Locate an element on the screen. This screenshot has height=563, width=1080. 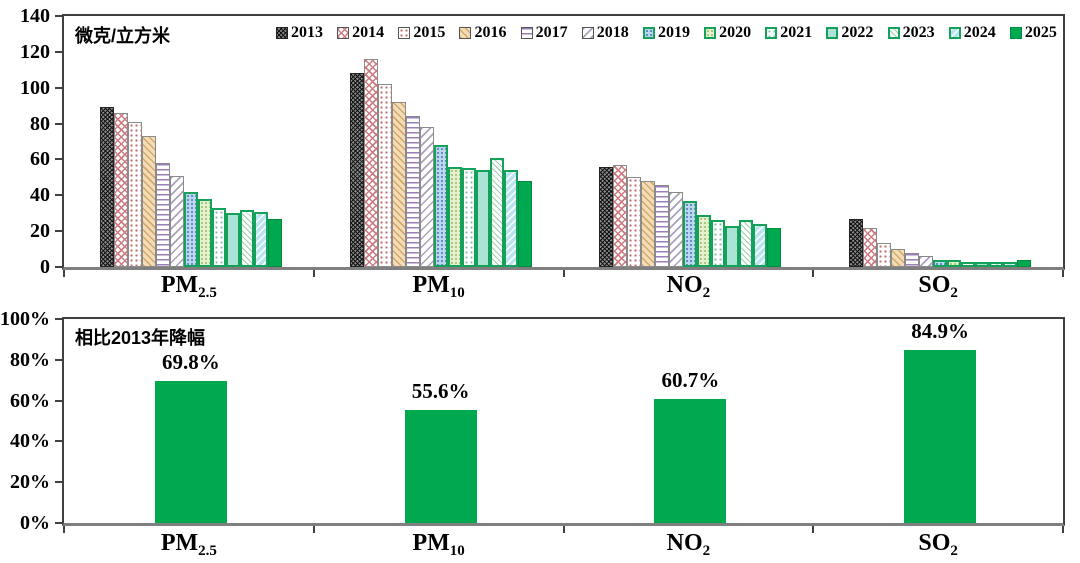
legend-label-2018: 2018 is located at coordinates (612, 32).